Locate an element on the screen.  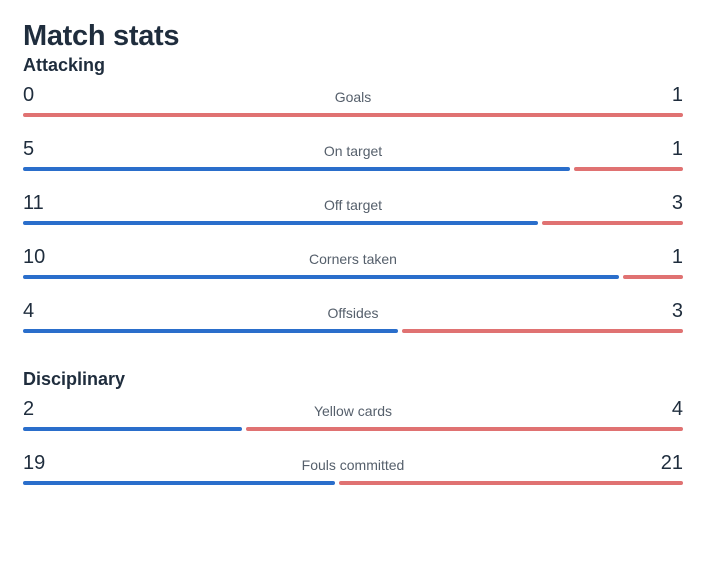
stat-row-offsides: 4 Offsides 3 is located at coordinates (353, 319).